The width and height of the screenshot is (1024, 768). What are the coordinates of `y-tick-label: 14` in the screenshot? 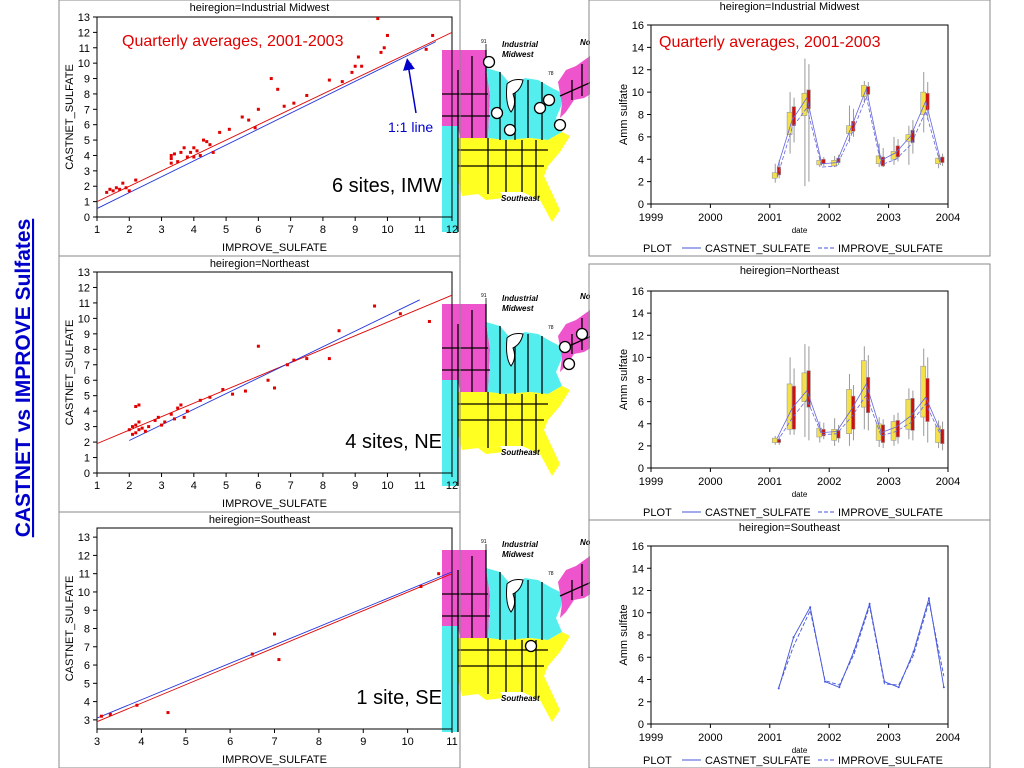 It's located at (638, 314).